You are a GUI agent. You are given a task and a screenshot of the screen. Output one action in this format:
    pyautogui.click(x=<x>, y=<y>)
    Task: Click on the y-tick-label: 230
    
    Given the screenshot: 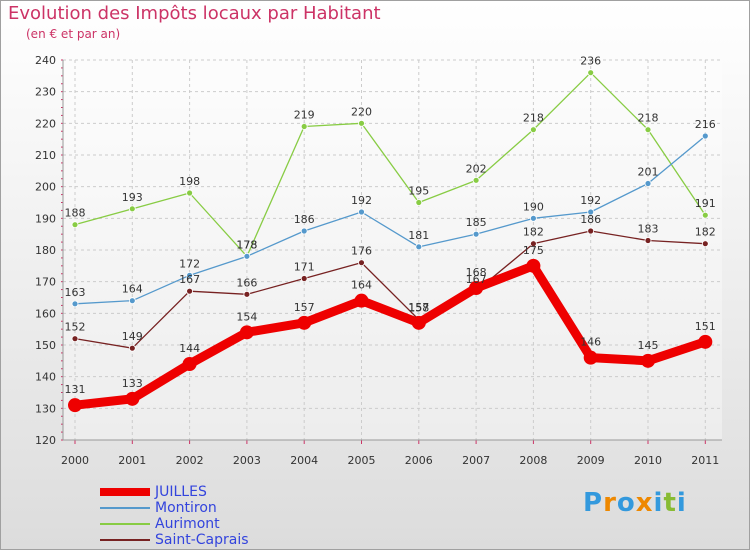 What is the action you would take?
    pyautogui.click(x=45, y=92)
    